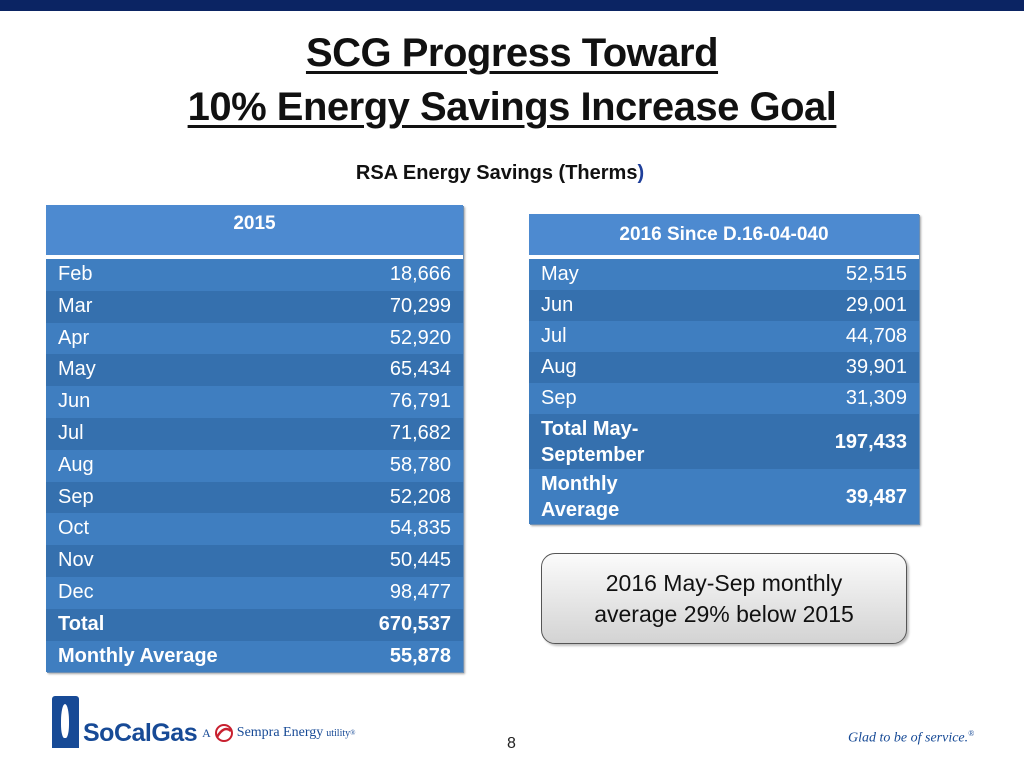 The height and width of the screenshot is (768, 1024). I want to click on table-2016-header: 2016 Since D.16-04-040, so click(724, 234).